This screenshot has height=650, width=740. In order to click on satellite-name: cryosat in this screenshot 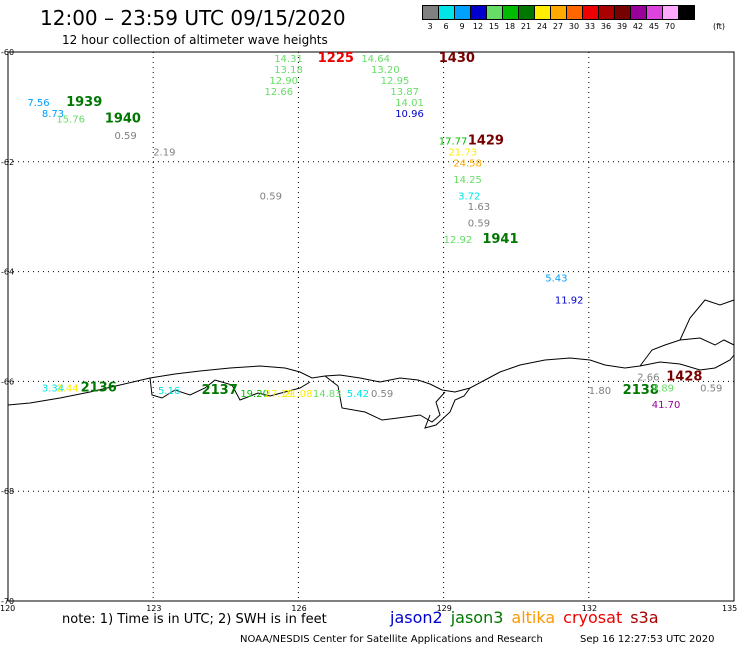, I will do `click(593, 617)`.